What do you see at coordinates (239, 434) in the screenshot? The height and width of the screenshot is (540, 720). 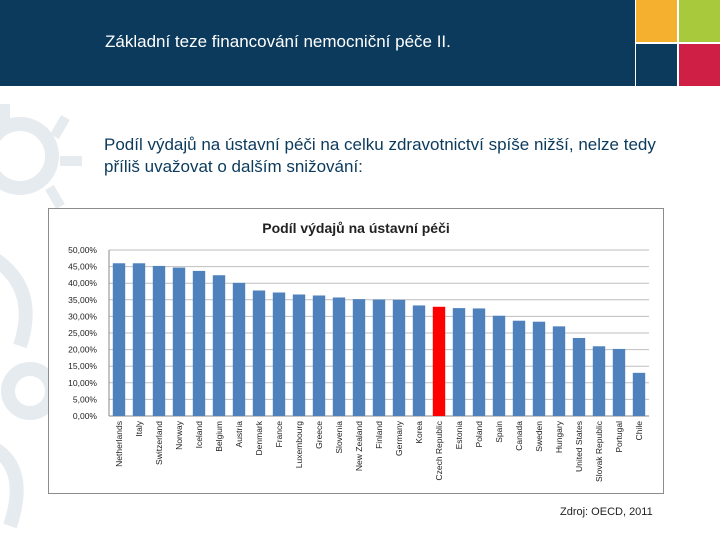 I see `x-tick-label: Austria` at bounding box center [239, 434].